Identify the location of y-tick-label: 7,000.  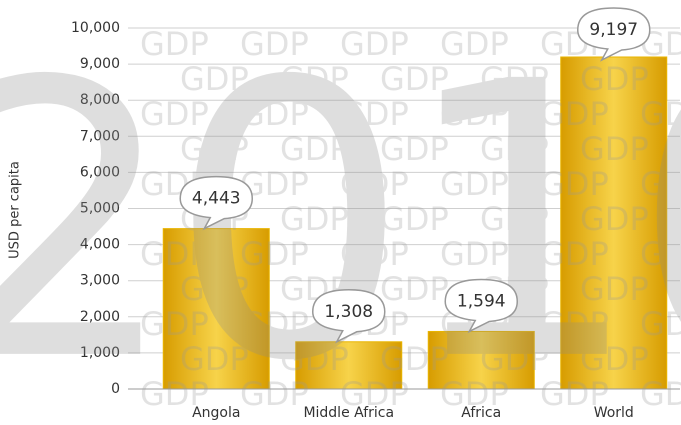
(100, 136).